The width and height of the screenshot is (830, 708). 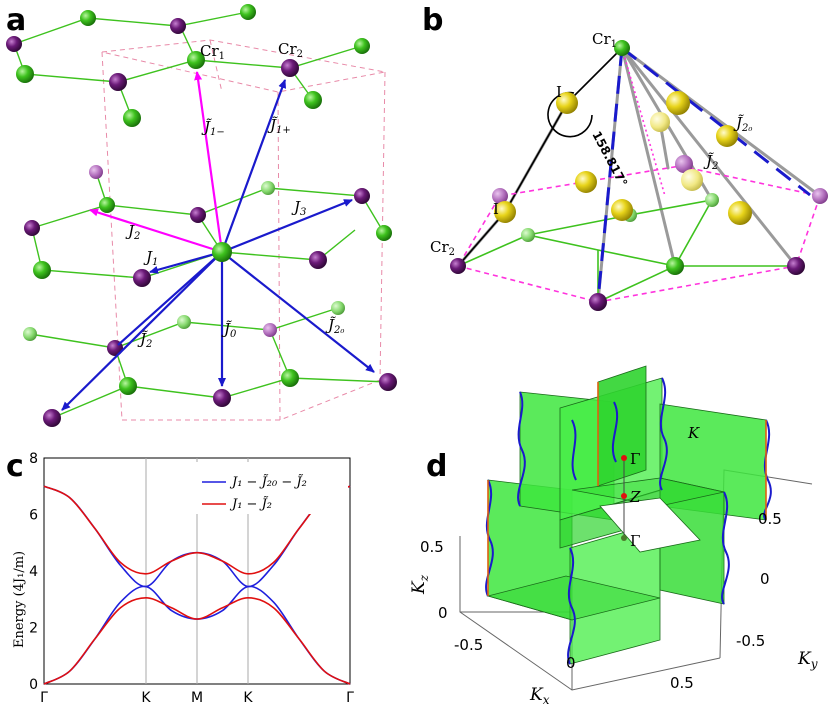 What do you see at coordinates (290, 50) in the screenshot?
I see `cr2-label: Cr2` at bounding box center [290, 50].